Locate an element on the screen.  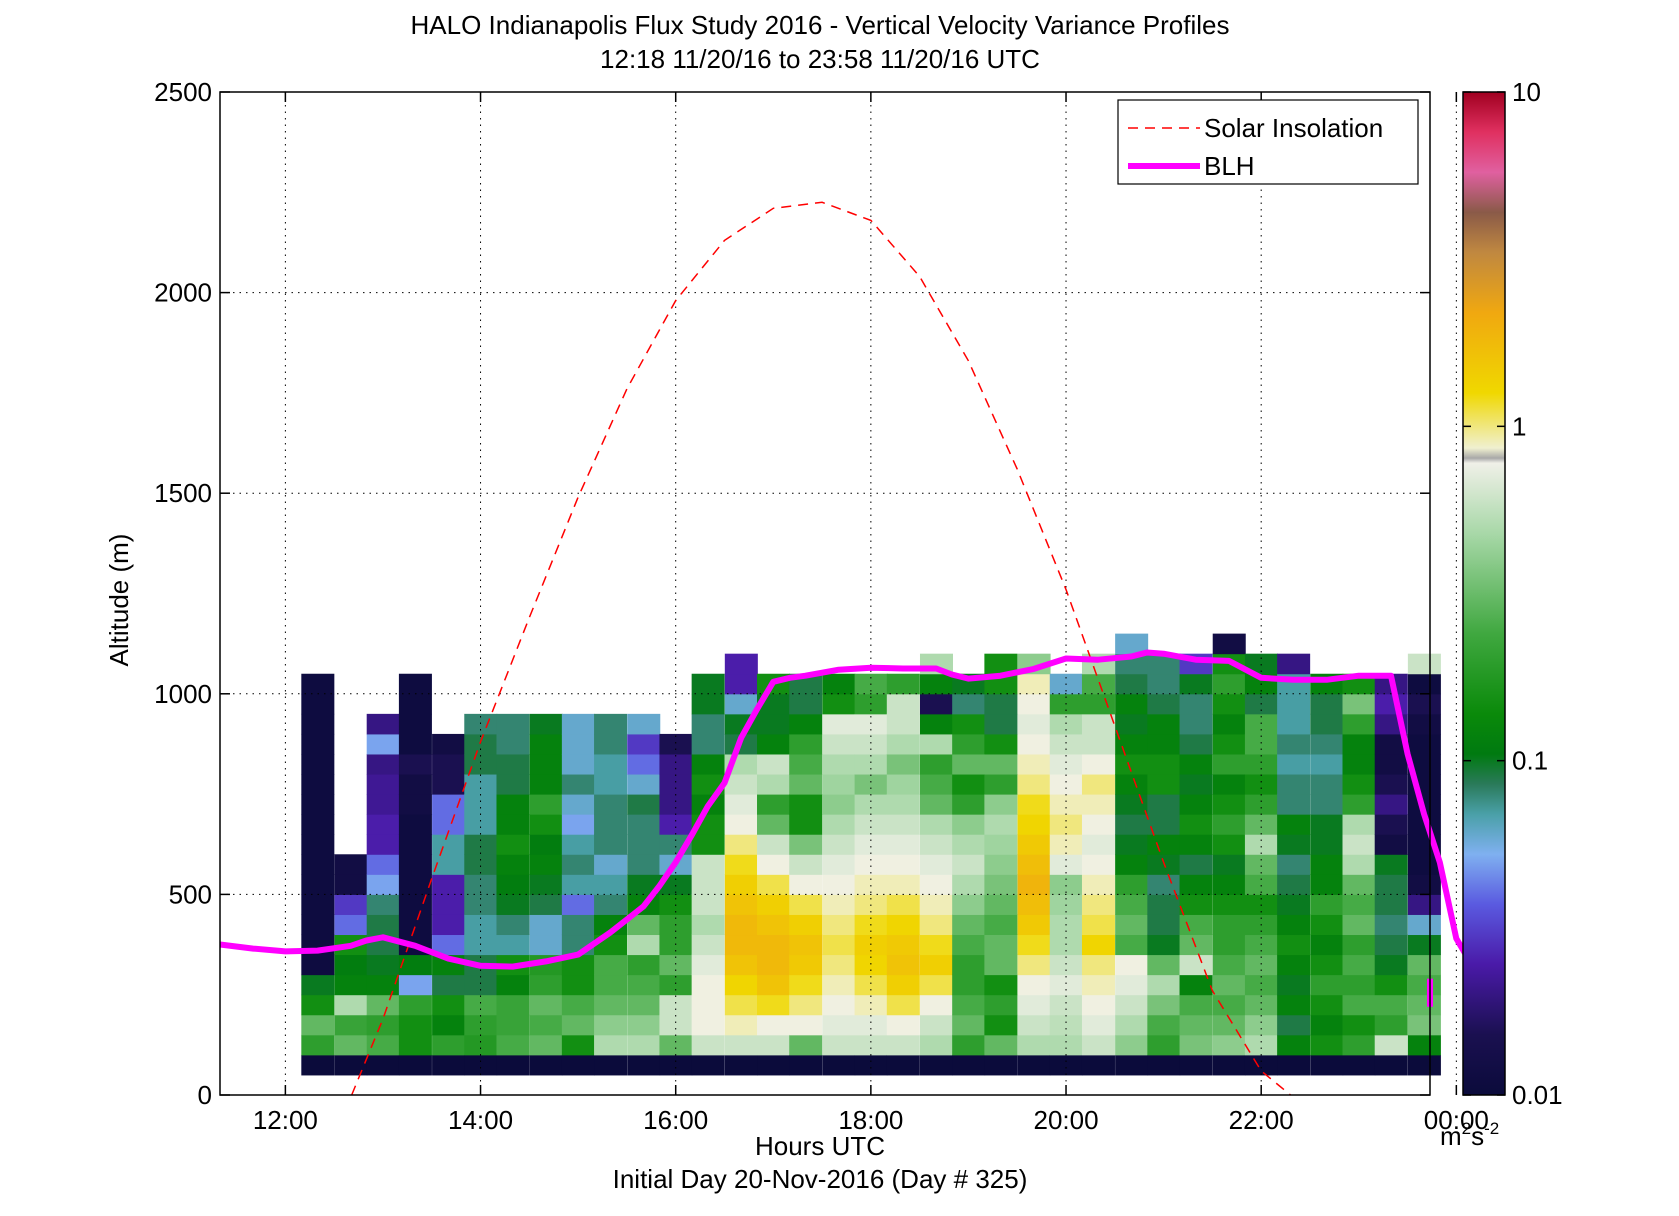
y-tick-label: 1000 is located at coordinates (183, 694).